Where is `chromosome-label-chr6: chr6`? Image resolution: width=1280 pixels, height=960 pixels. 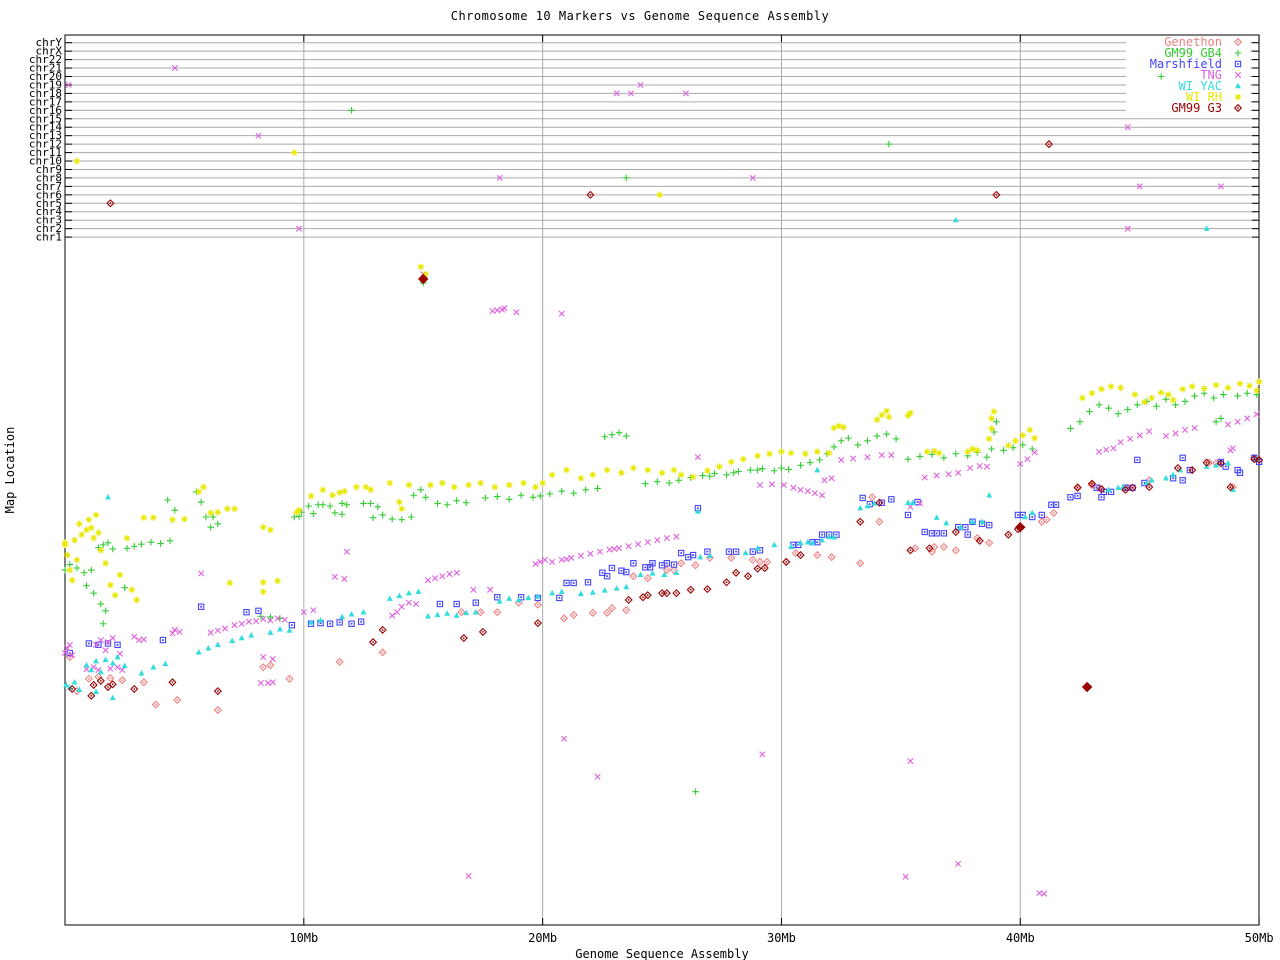
chromosome-label-chr6: chr6 is located at coordinates (49, 194).